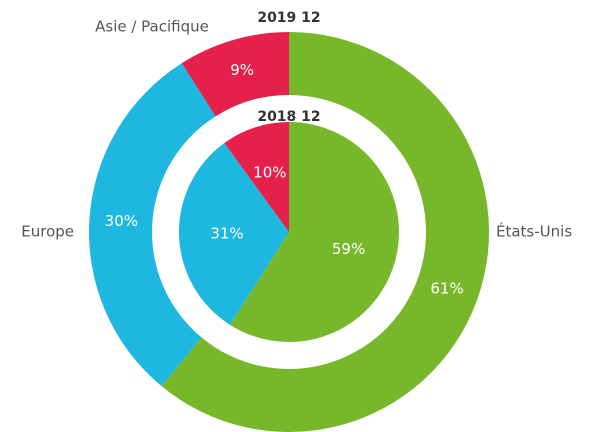 The height and width of the screenshot is (432, 590). What do you see at coordinates (446, 288) in the screenshot?
I see `value-label: 61%` at bounding box center [446, 288].